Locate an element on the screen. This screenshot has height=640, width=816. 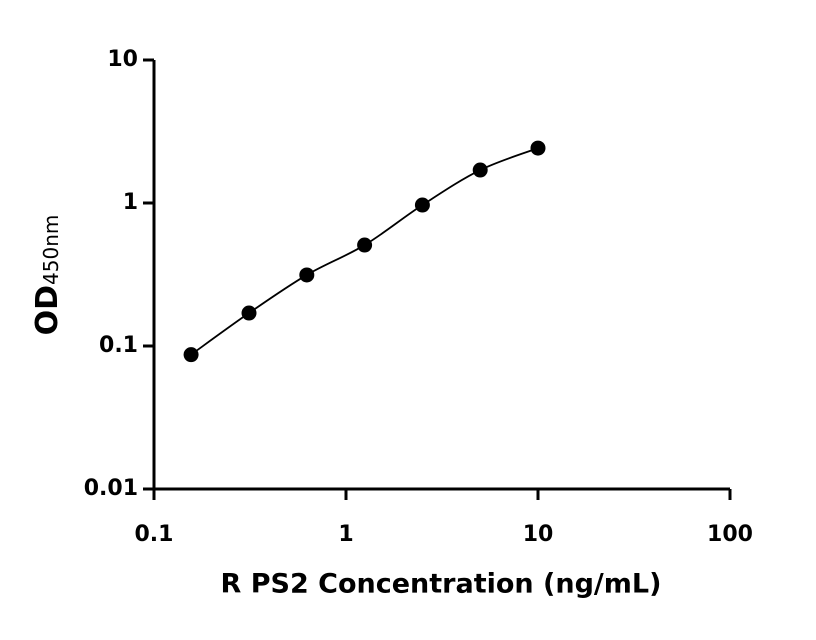
y-tick-label: 10 is located at coordinates (122, 59).